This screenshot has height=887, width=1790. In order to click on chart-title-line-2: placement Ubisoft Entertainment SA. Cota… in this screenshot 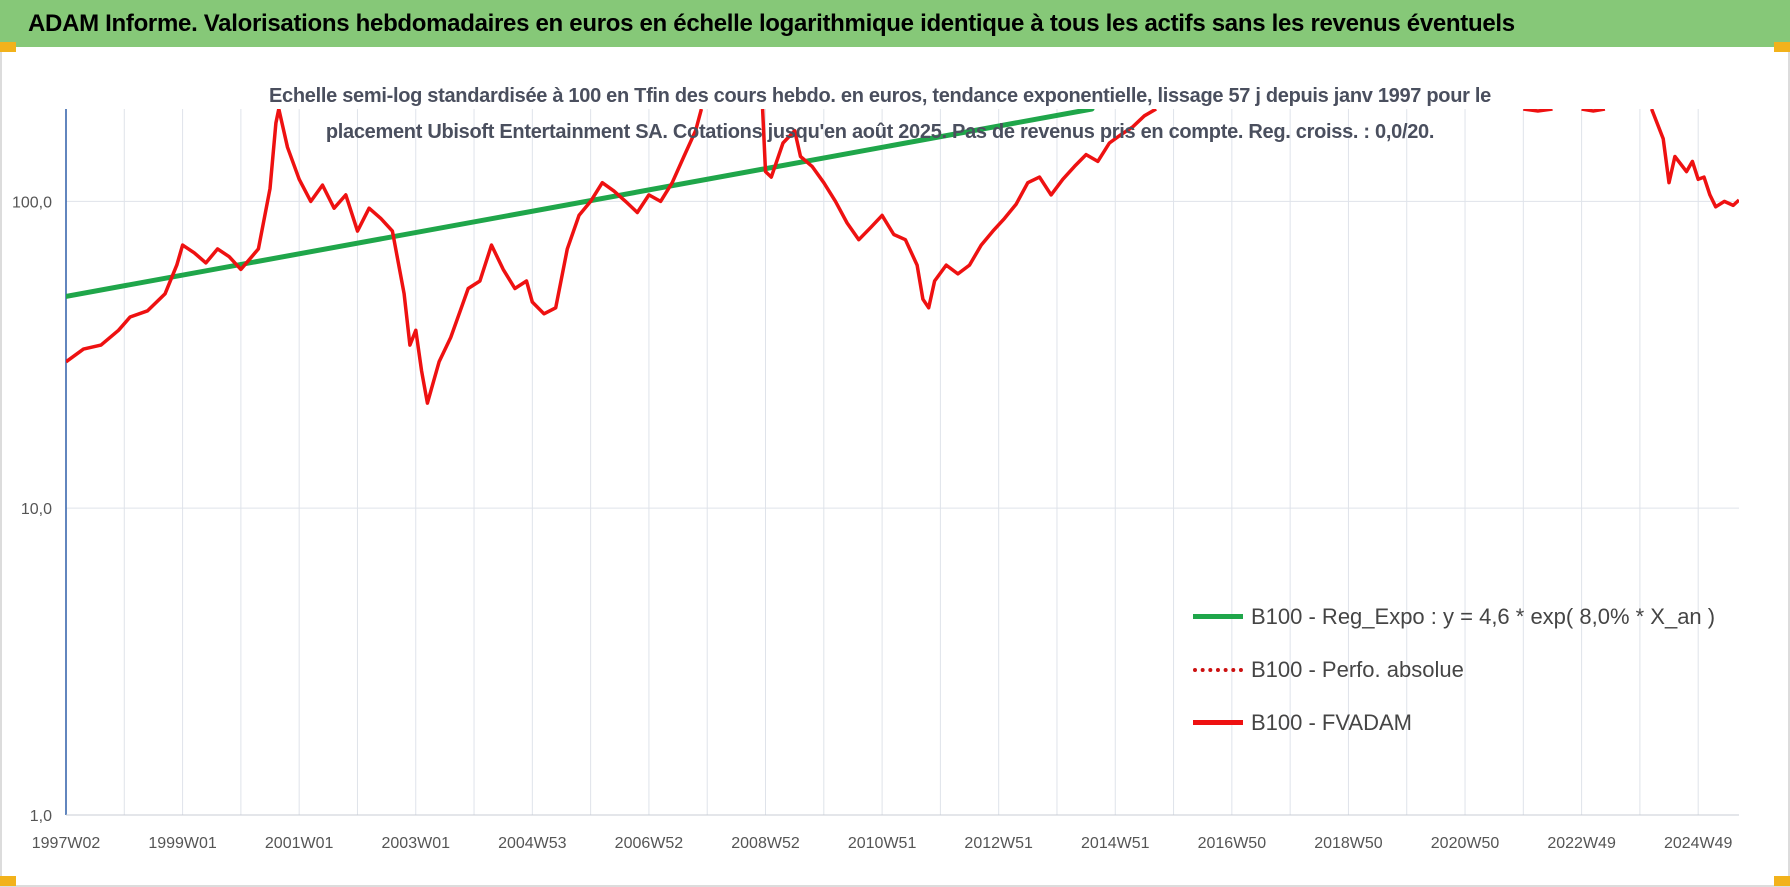, I will do `click(880, 132)`.